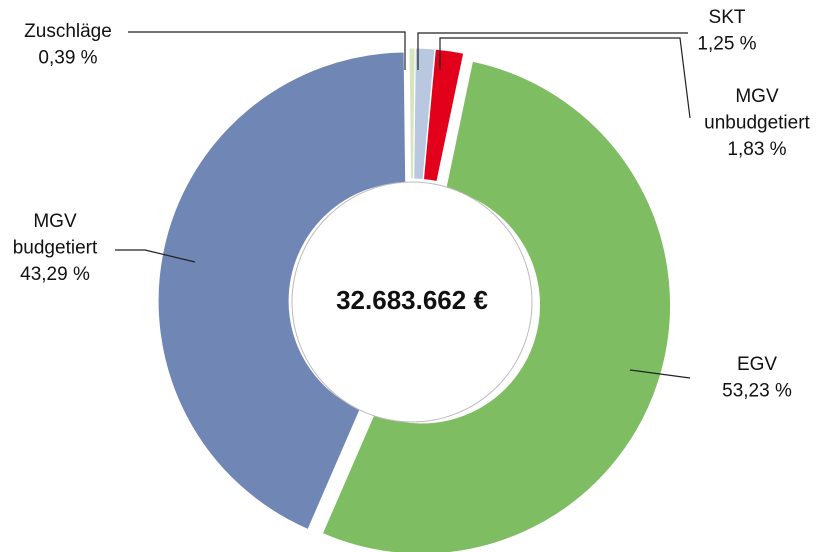 The image size is (838, 552). I want to click on slice-label: EGV 53,23 %, so click(757, 378).